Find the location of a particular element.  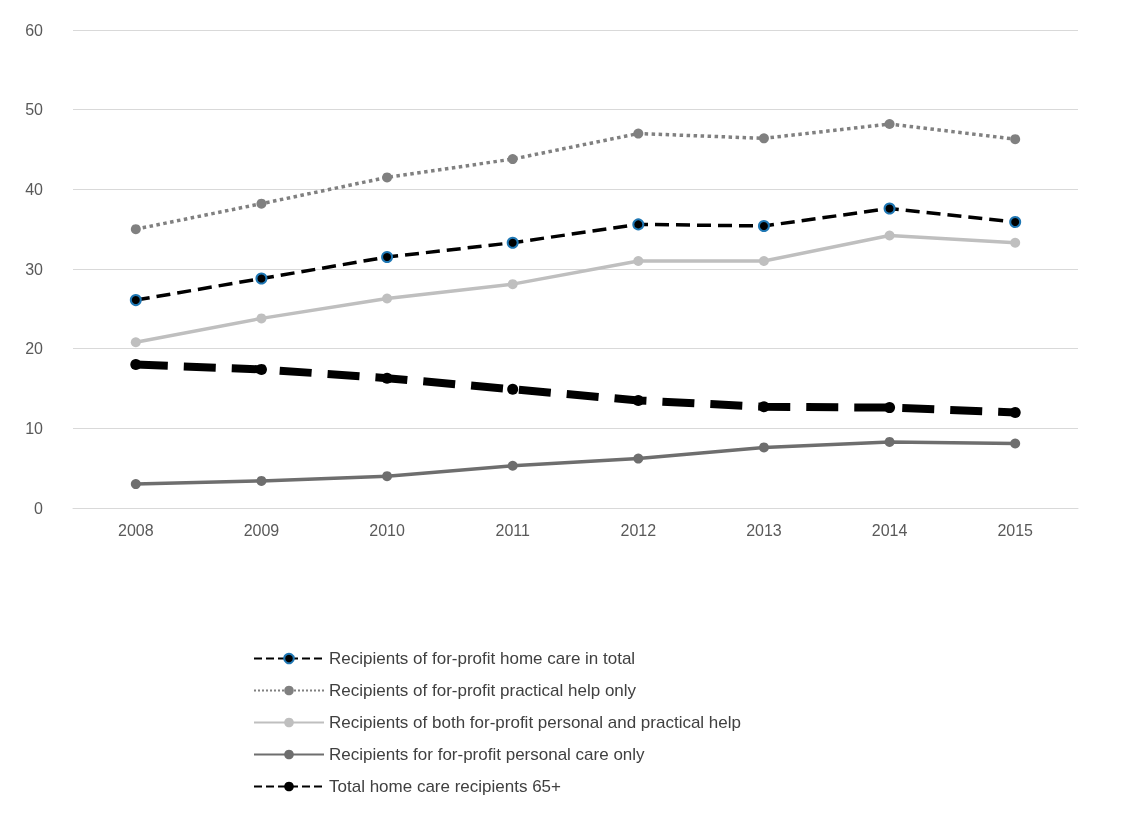

x-tick-label: 2013 is located at coordinates (764, 530).